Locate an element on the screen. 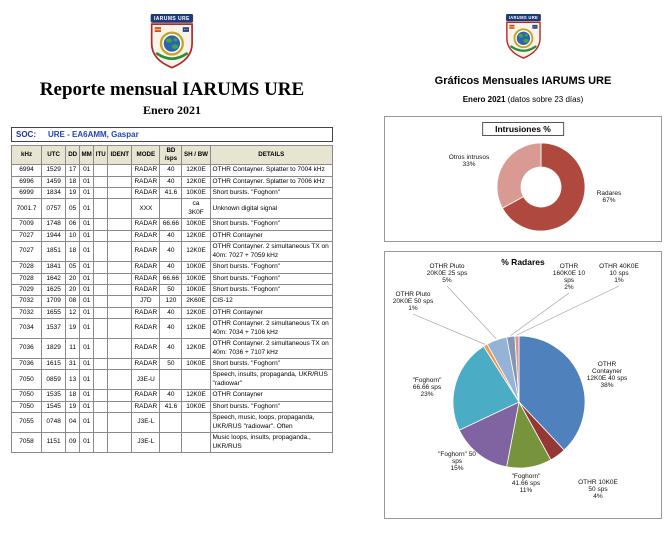  table-cell: 1537 is located at coordinates (54, 329).